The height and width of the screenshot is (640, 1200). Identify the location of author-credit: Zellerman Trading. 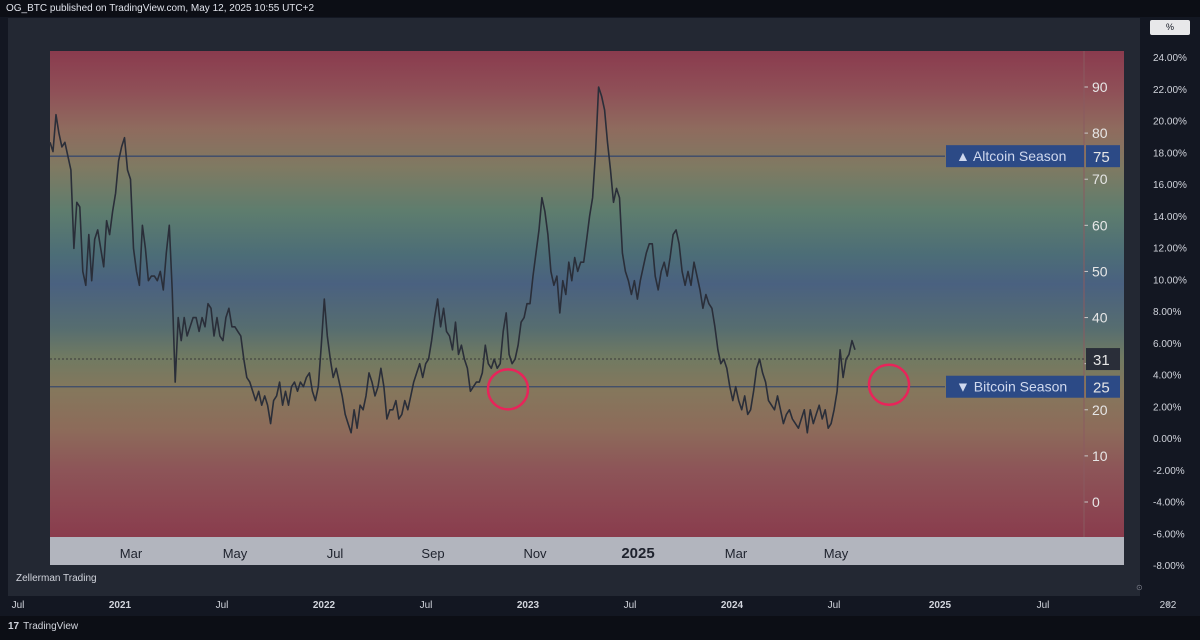
(56, 578).